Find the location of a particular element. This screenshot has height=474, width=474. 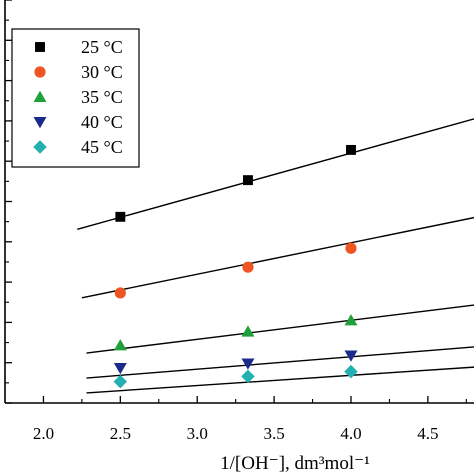

x-tick-label: 4.5 is located at coordinates (427, 433).